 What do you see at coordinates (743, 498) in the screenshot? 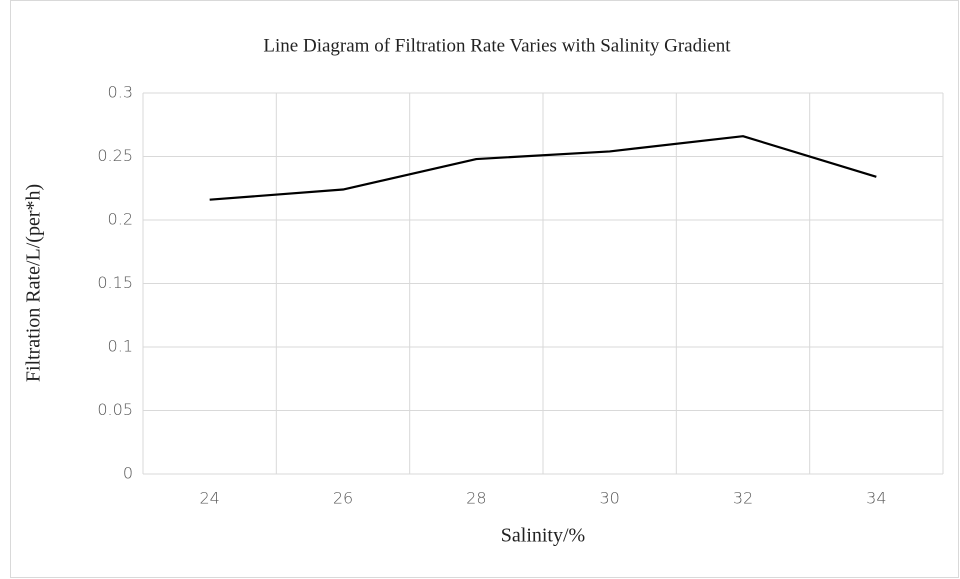
I see `x-tick-label: 32` at bounding box center [743, 498].